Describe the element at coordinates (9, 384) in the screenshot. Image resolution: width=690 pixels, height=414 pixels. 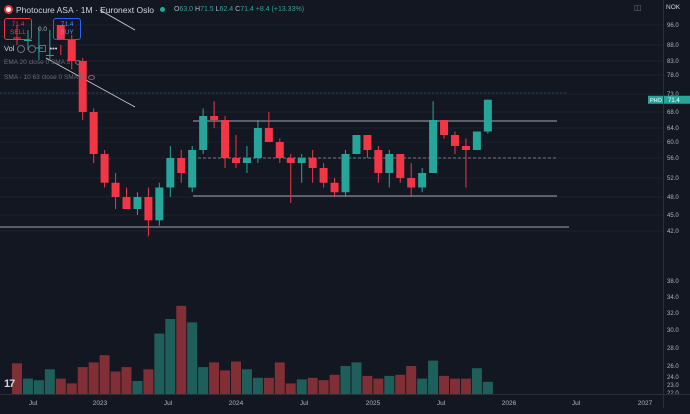
I see `tradingview-logo-icon: 17` at that location.